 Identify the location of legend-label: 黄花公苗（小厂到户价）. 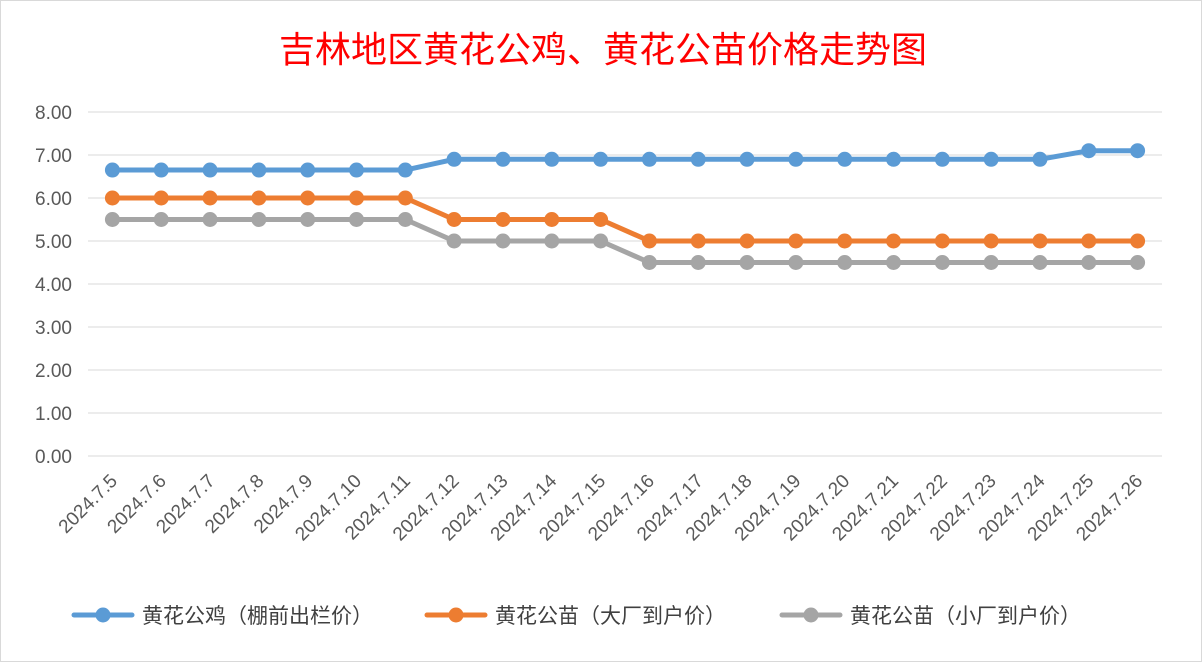
(965, 616).